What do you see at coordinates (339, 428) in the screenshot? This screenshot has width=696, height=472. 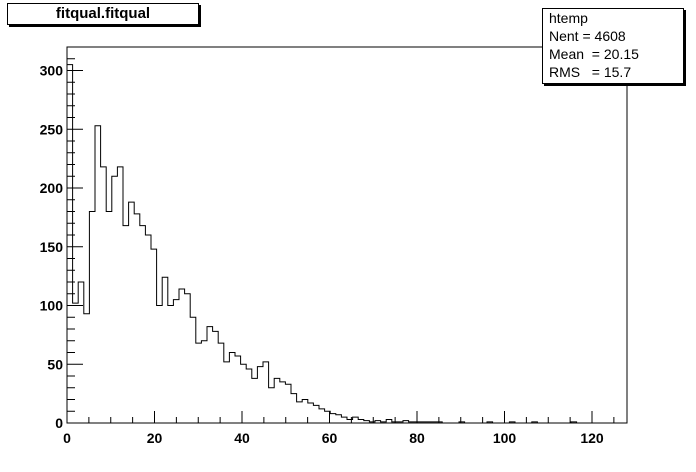 I see `x-axis: 0 20 40 60 80 100 120` at bounding box center [339, 428].